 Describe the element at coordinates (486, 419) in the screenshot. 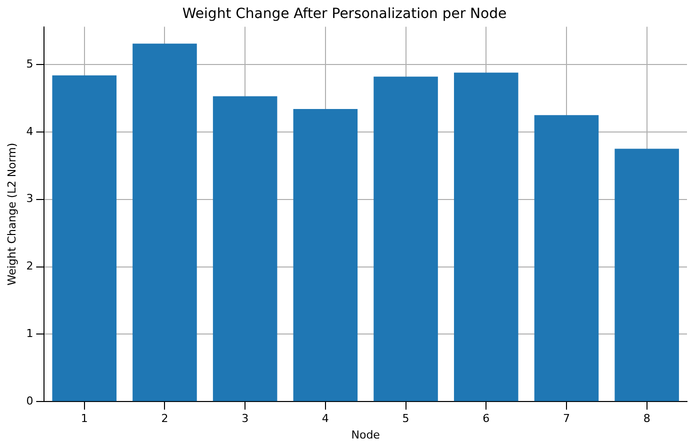

I see `x-tick-label: 6` at that location.